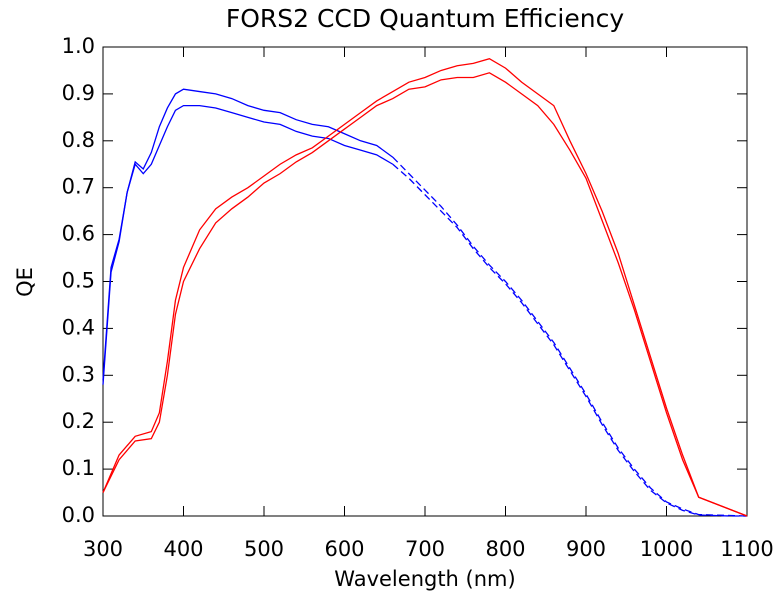  What do you see at coordinates (25, 282) in the screenshot?
I see `y-axis-label: QE` at bounding box center [25, 282].